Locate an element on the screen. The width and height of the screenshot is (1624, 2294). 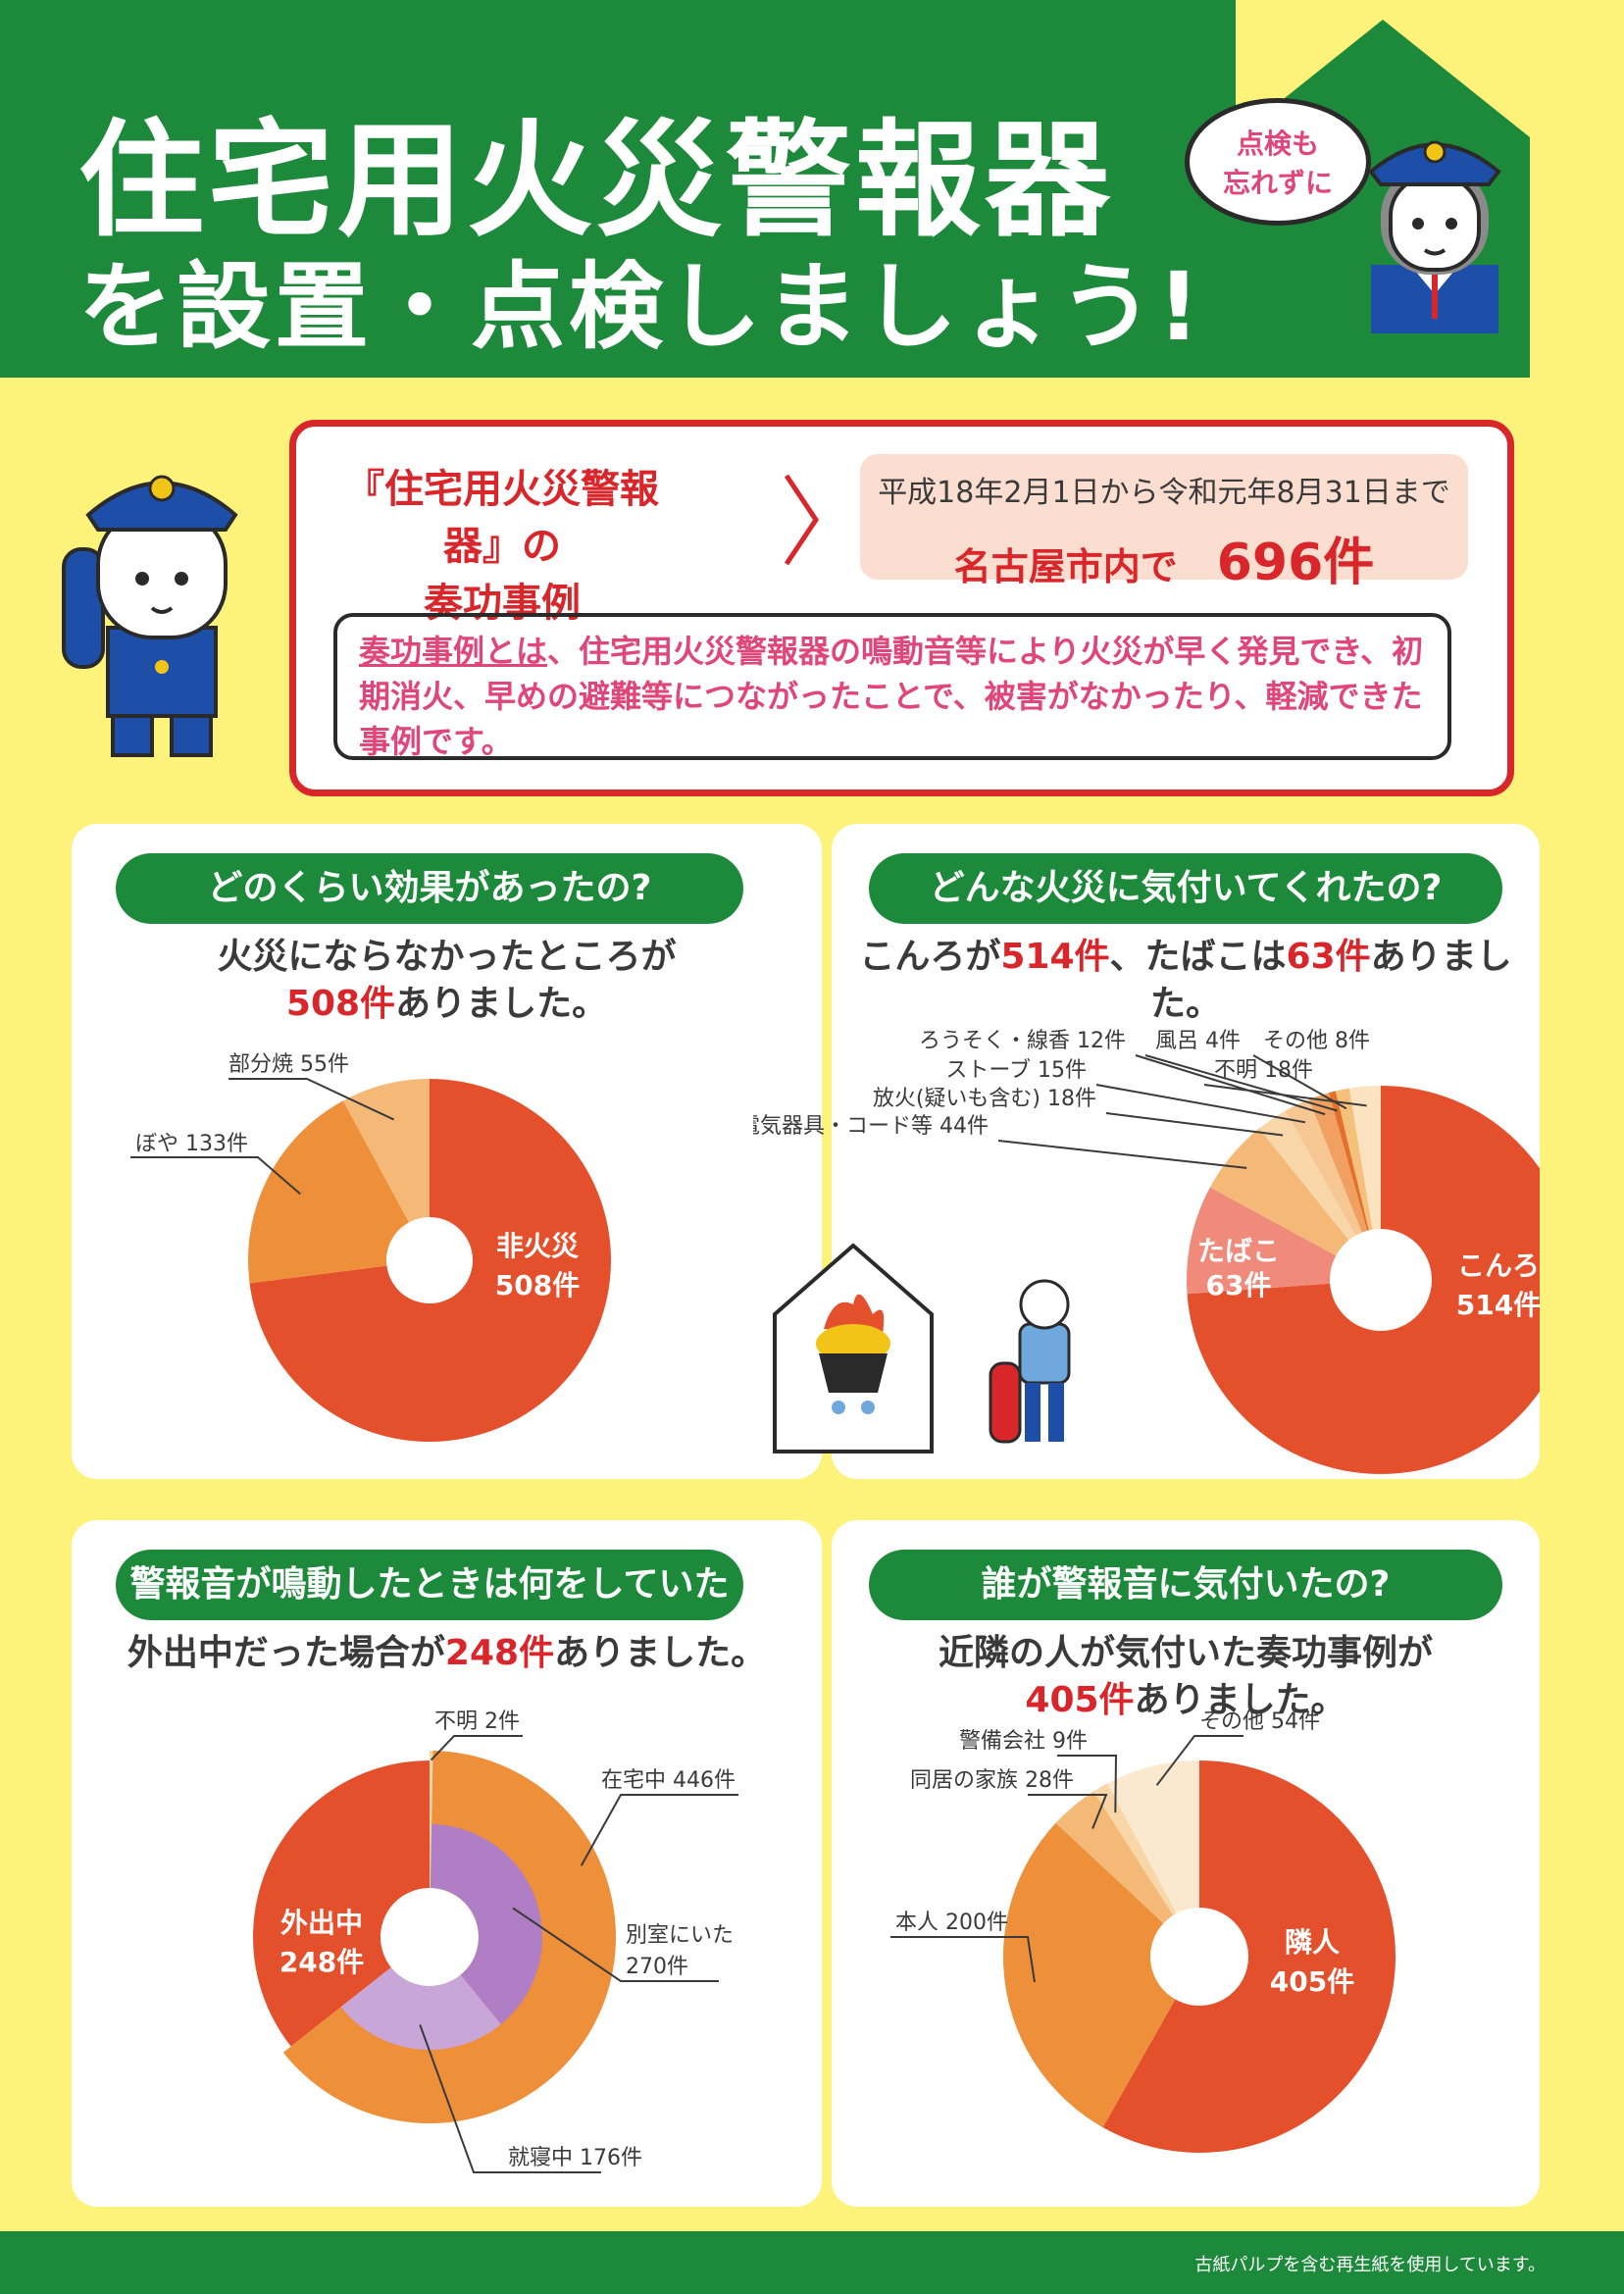
pie-slice-警備会社 is located at coordinates (1135, 1849).